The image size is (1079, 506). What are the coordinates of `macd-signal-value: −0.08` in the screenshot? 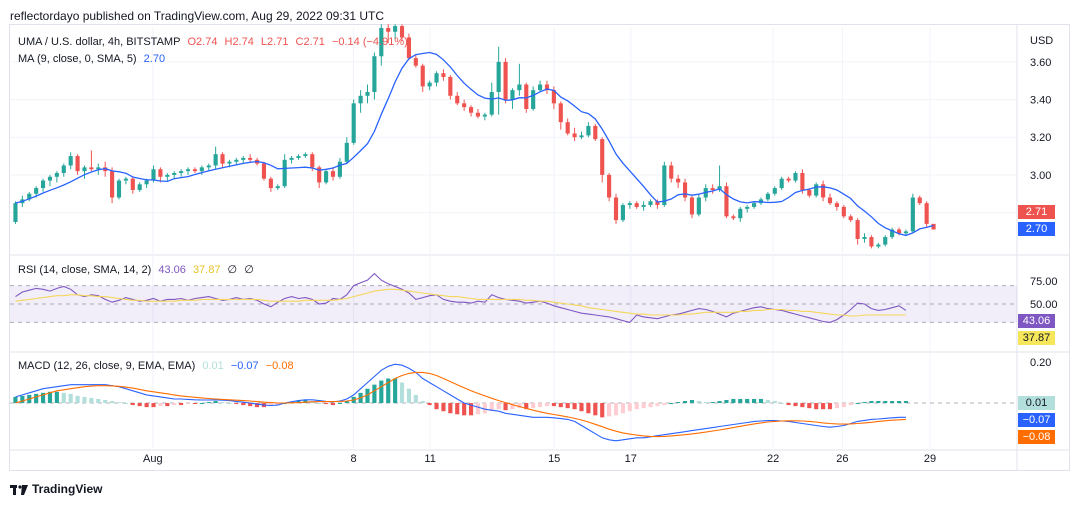 It's located at (279, 366).